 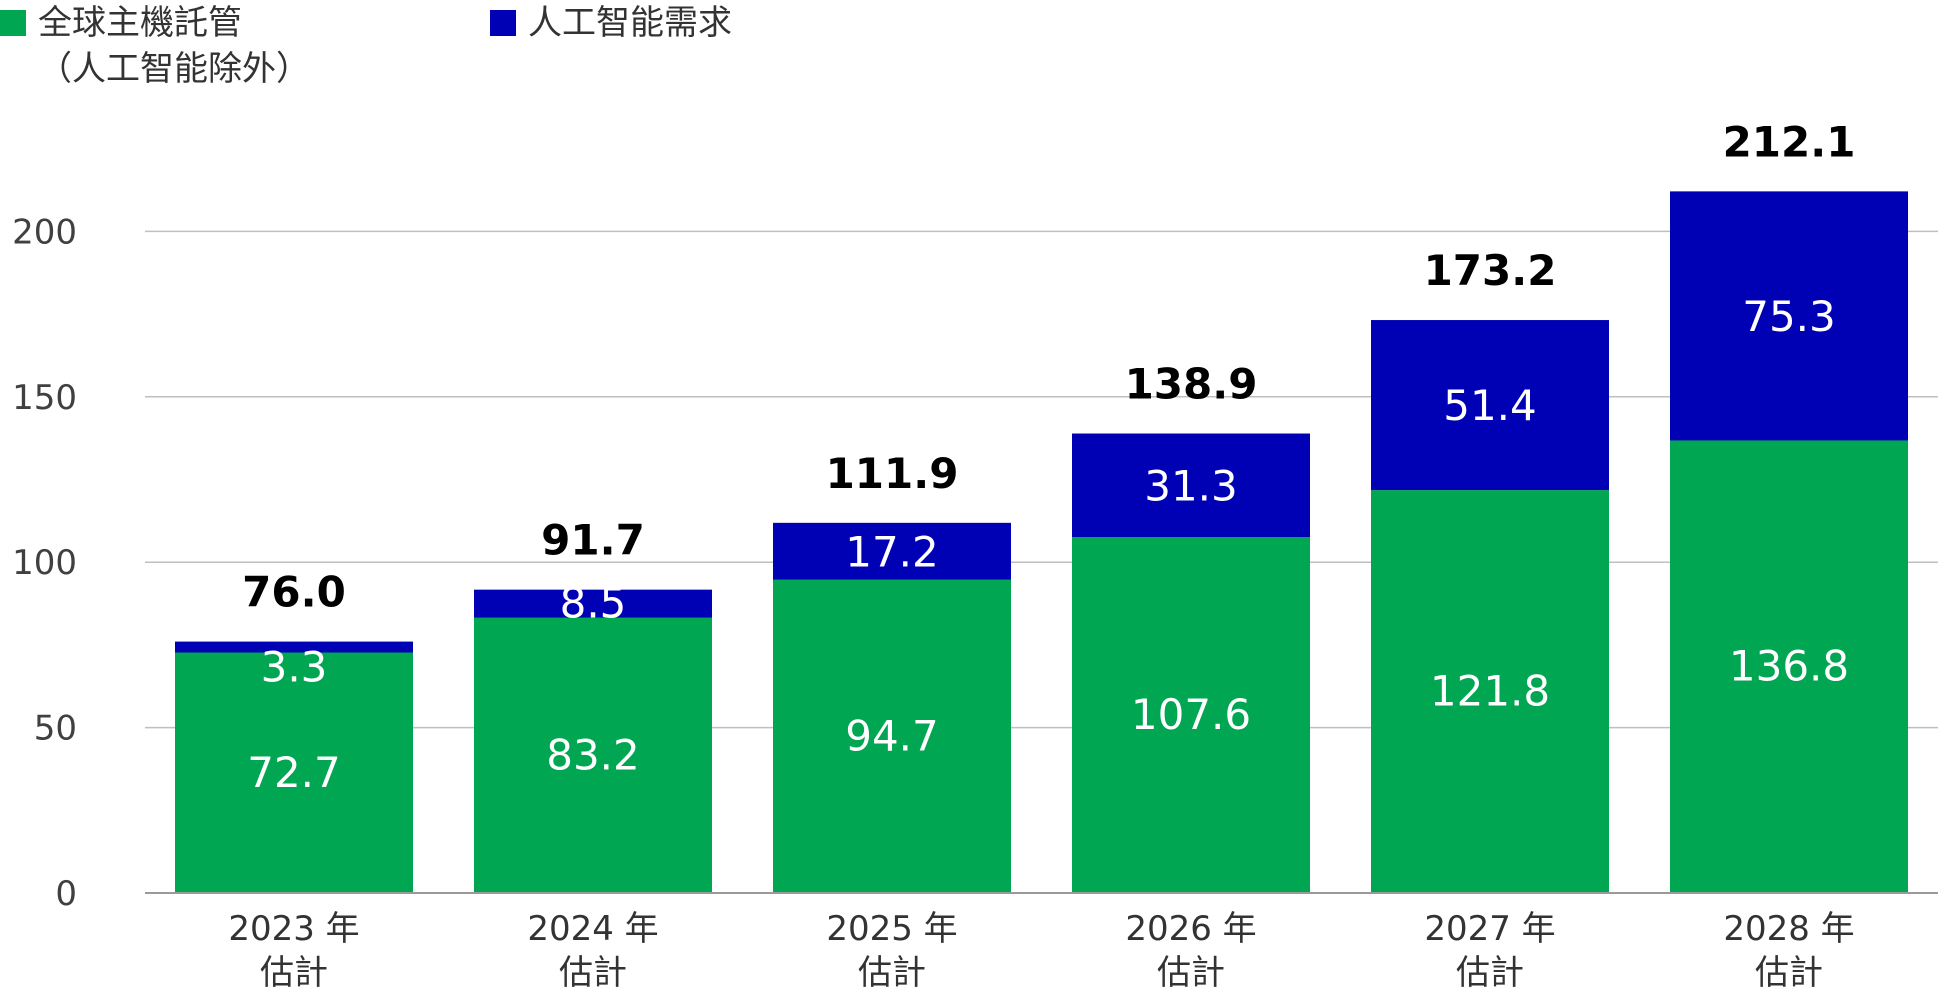 What do you see at coordinates (44, 398) in the screenshot?
I see `y-tick-label-150: 150` at bounding box center [44, 398].